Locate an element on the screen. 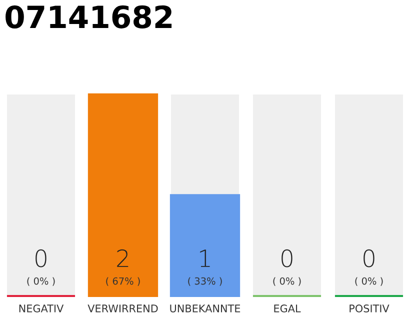  x-tick-label: POSITIV is located at coordinates (370, 308).